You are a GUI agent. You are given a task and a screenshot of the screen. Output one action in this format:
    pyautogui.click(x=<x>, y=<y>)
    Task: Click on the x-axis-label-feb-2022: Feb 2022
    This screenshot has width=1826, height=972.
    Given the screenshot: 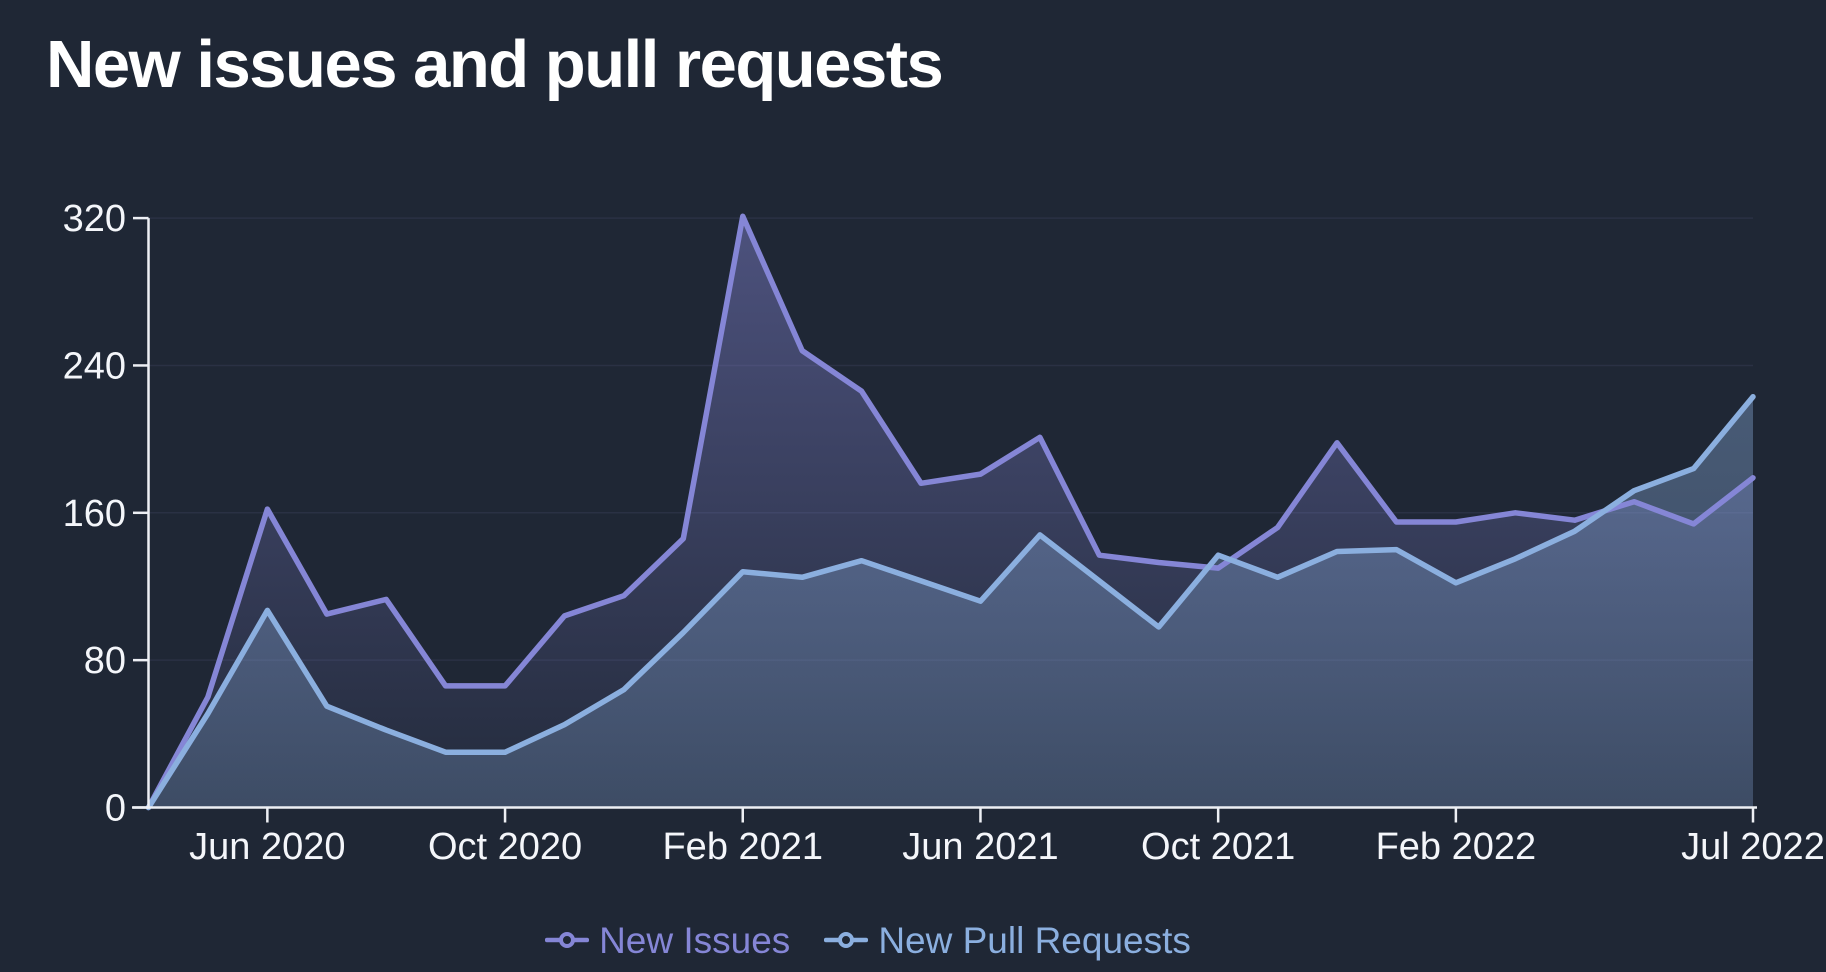 What is the action you would take?
    pyautogui.click(x=1456, y=847)
    